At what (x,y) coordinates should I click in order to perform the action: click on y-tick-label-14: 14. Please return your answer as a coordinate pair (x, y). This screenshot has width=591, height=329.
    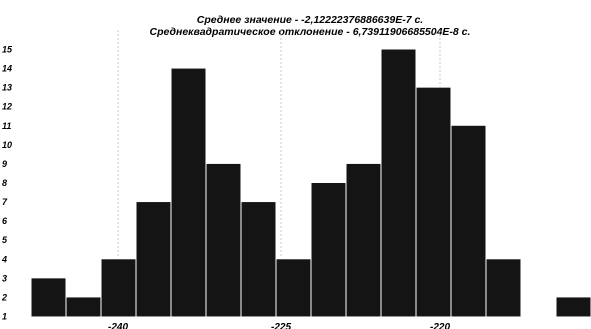
    Looking at the image, I should click on (7, 69).